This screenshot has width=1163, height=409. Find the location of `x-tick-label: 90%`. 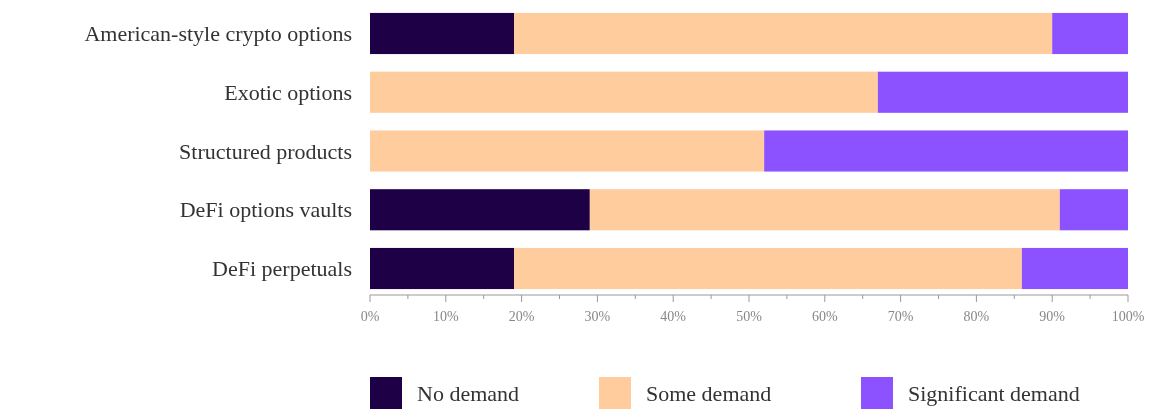

x-tick-label: 90% is located at coordinates (1052, 316).